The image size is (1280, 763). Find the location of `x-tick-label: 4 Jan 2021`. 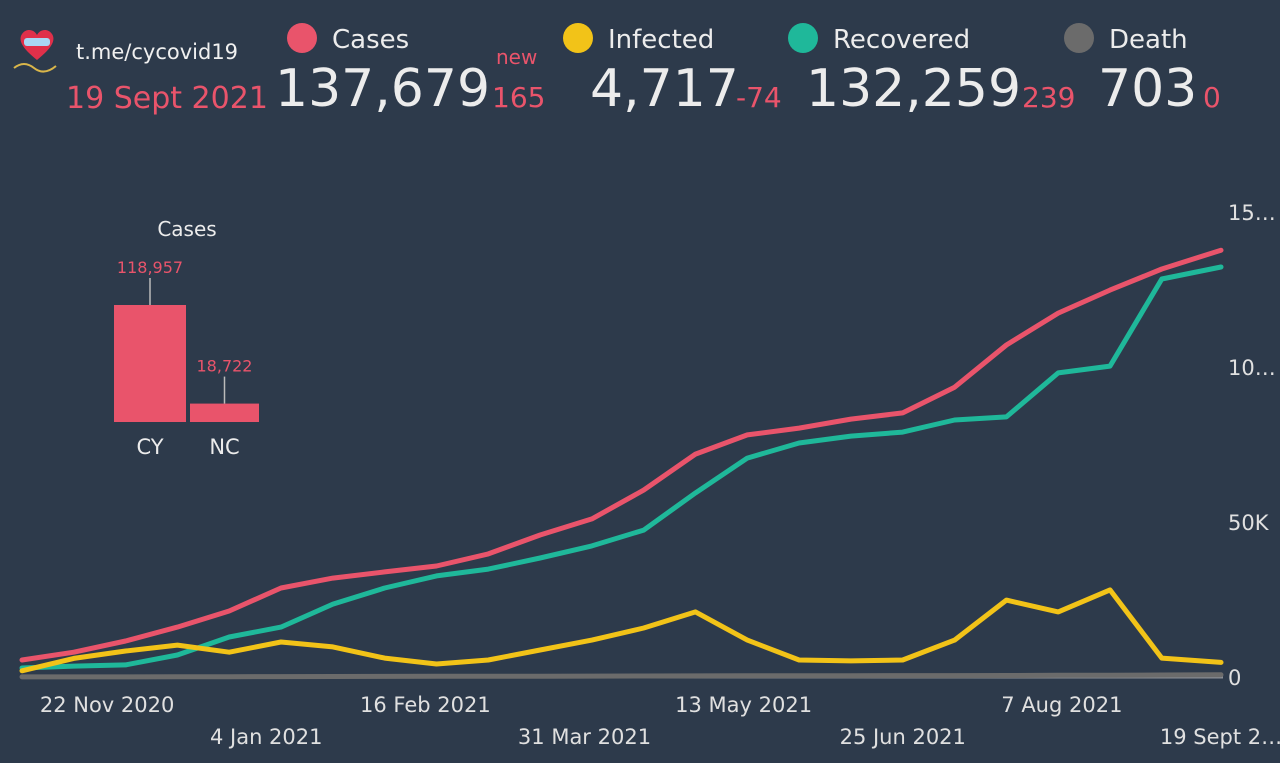

x-tick-label: 4 Jan 2021 is located at coordinates (266, 737).